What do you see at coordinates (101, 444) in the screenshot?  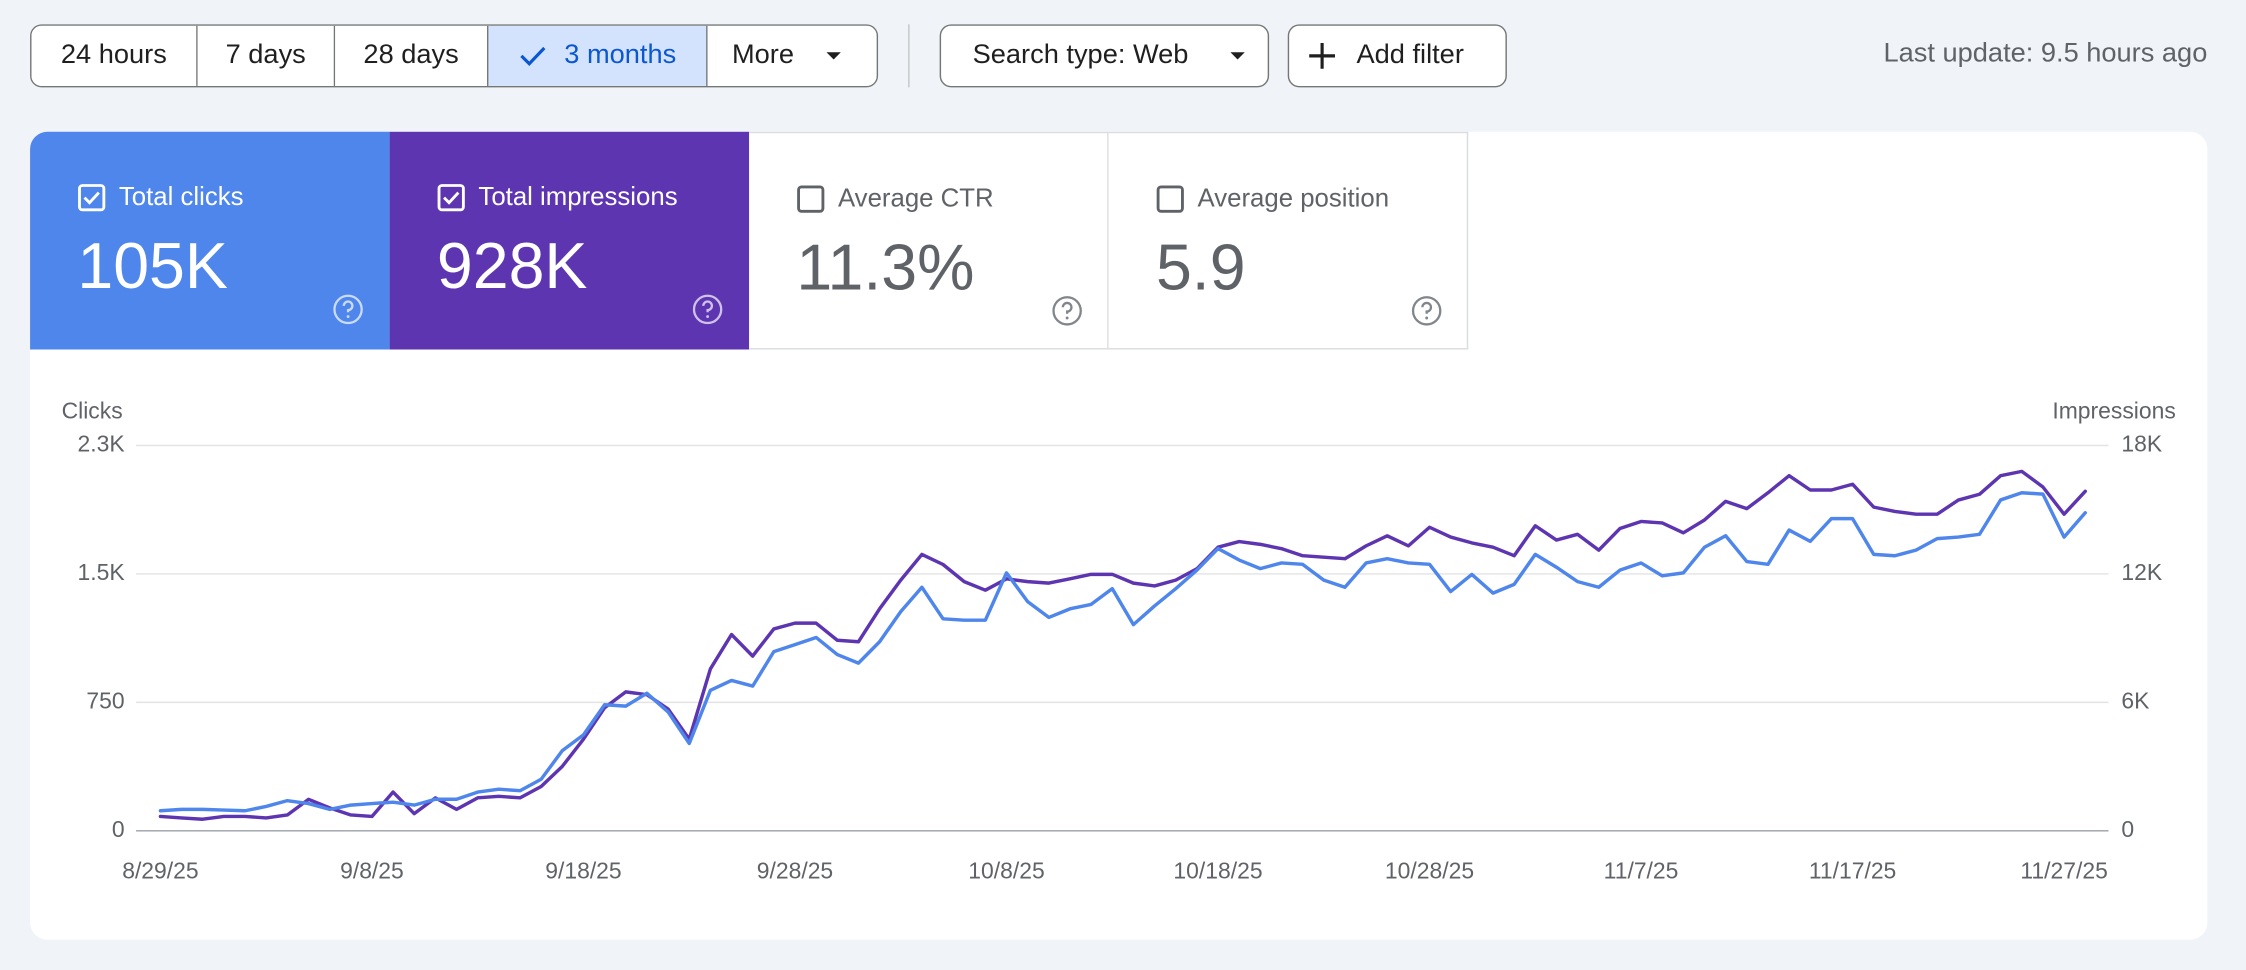 I see `y-tick-label: 2.3K` at bounding box center [101, 444].